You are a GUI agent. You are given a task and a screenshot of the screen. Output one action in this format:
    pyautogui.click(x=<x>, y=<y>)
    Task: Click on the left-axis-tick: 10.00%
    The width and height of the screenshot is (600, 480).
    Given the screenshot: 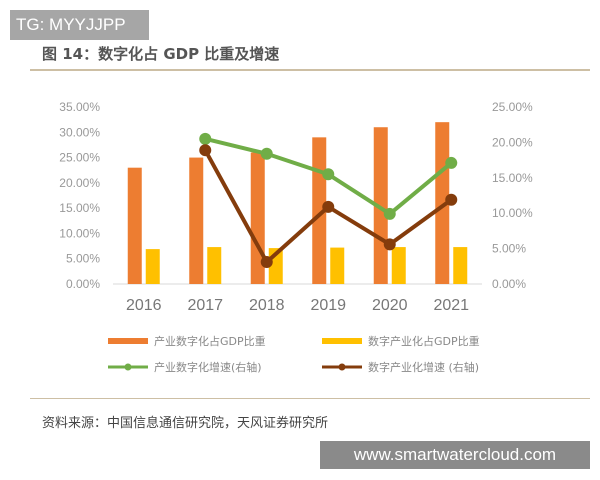 What is the action you would take?
    pyautogui.click(x=79, y=233)
    